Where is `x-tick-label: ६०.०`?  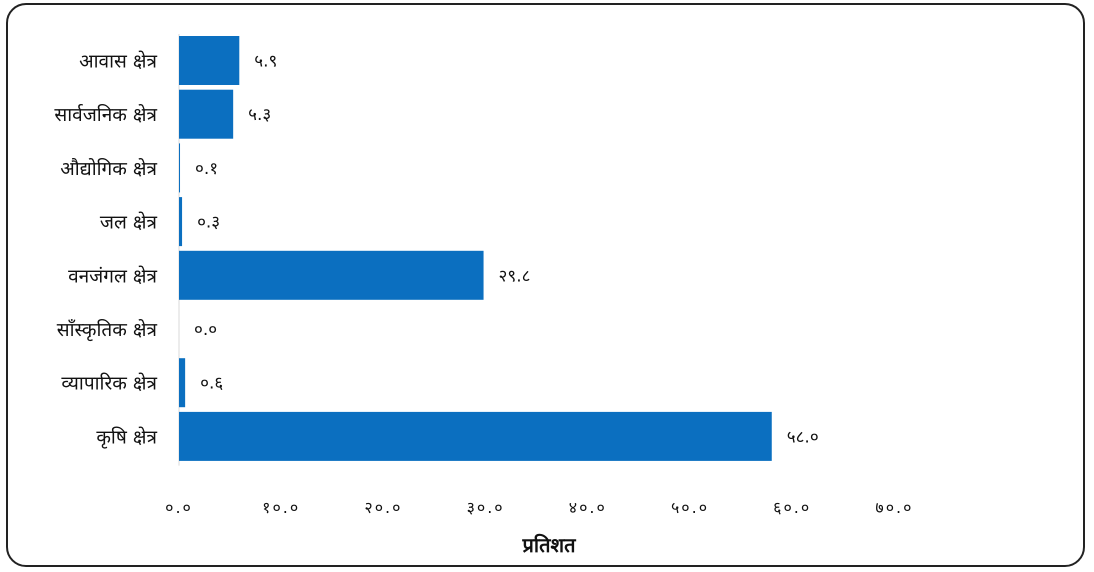 x-tick-label: ६०.० is located at coordinates (792, 507).